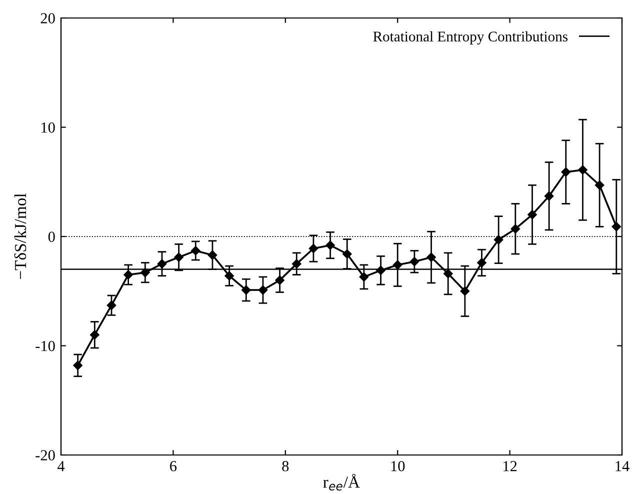  I want to click on y-tick-label: -20, so click(45, 455).